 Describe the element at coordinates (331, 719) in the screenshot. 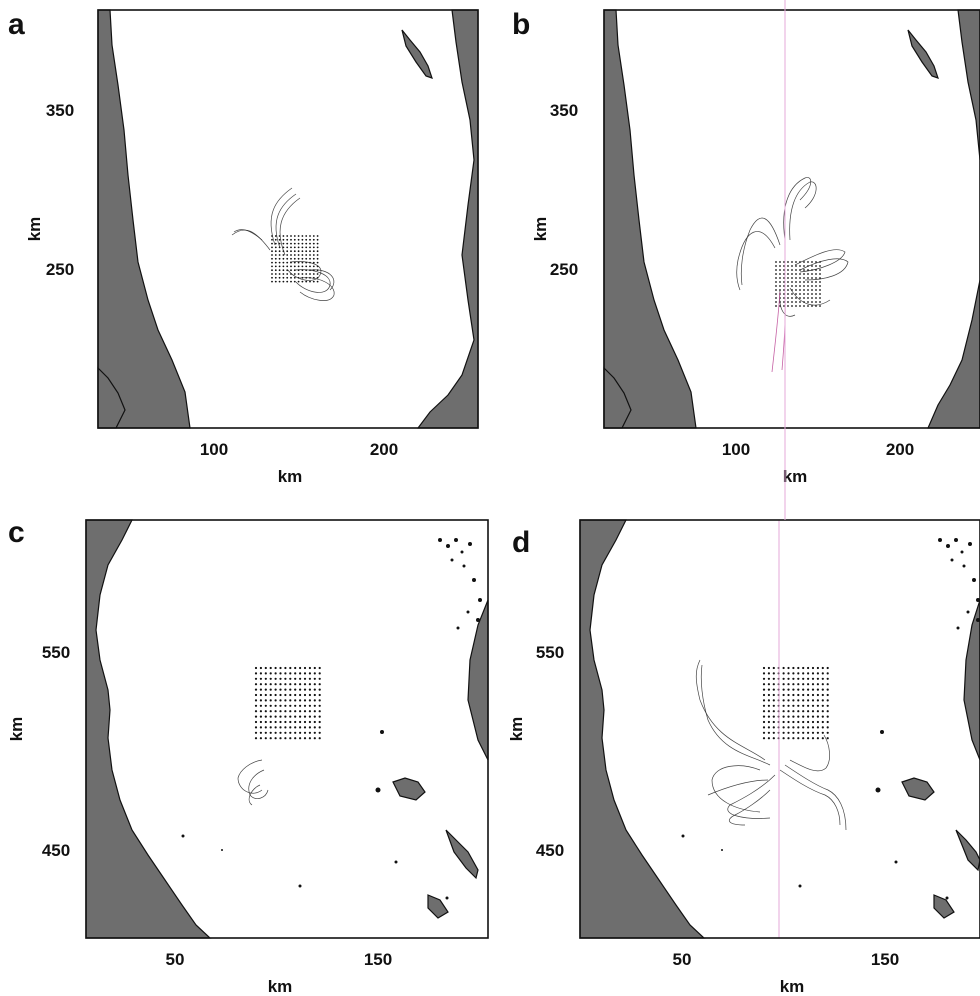

I see `coastal-dots-c` at that location.